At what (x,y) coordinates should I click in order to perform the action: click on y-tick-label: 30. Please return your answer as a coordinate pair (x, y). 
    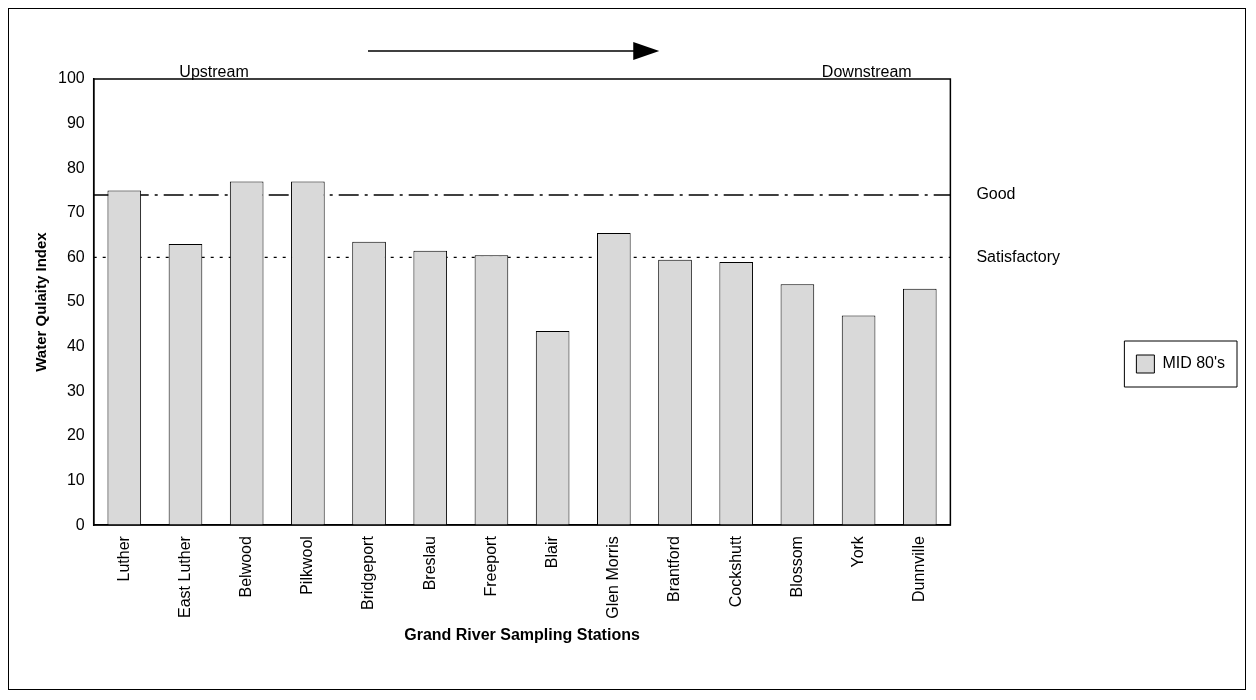
    Looking at the image, I should click on (75, 390).